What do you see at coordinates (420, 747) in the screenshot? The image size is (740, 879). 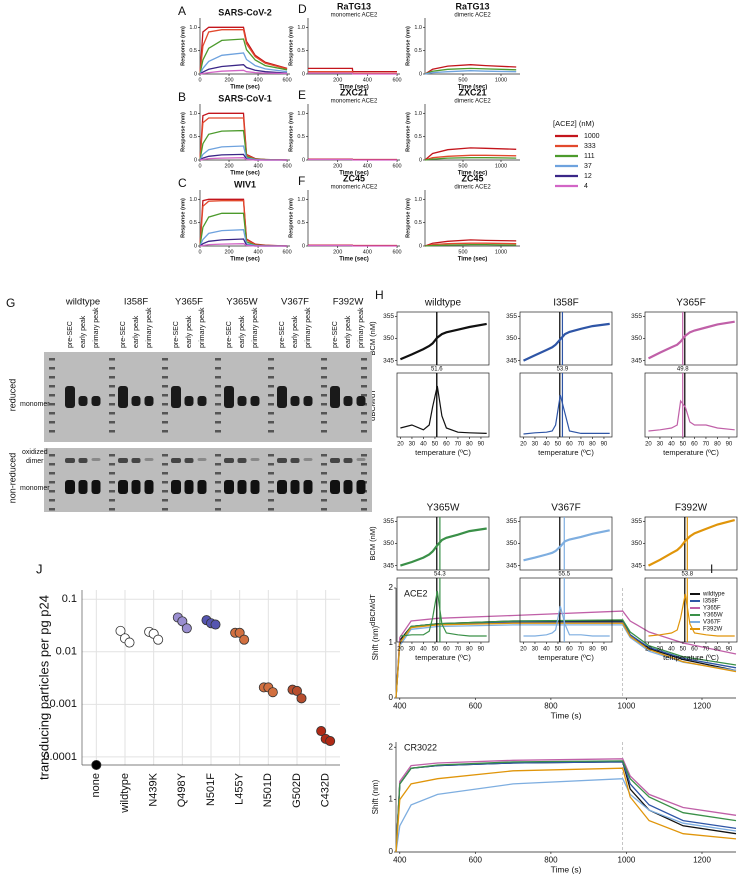 I see `chart-title: CR3022` at bounding box center [420, 747].